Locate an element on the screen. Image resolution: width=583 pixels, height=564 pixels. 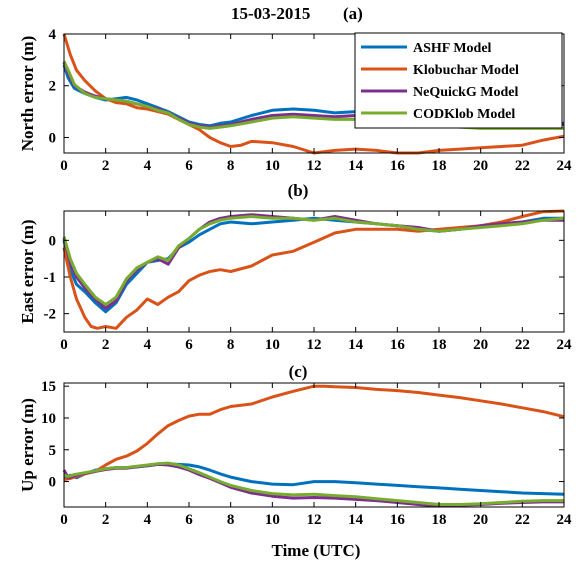
y-tick-label: 5 is located at coordinates (53, 451).